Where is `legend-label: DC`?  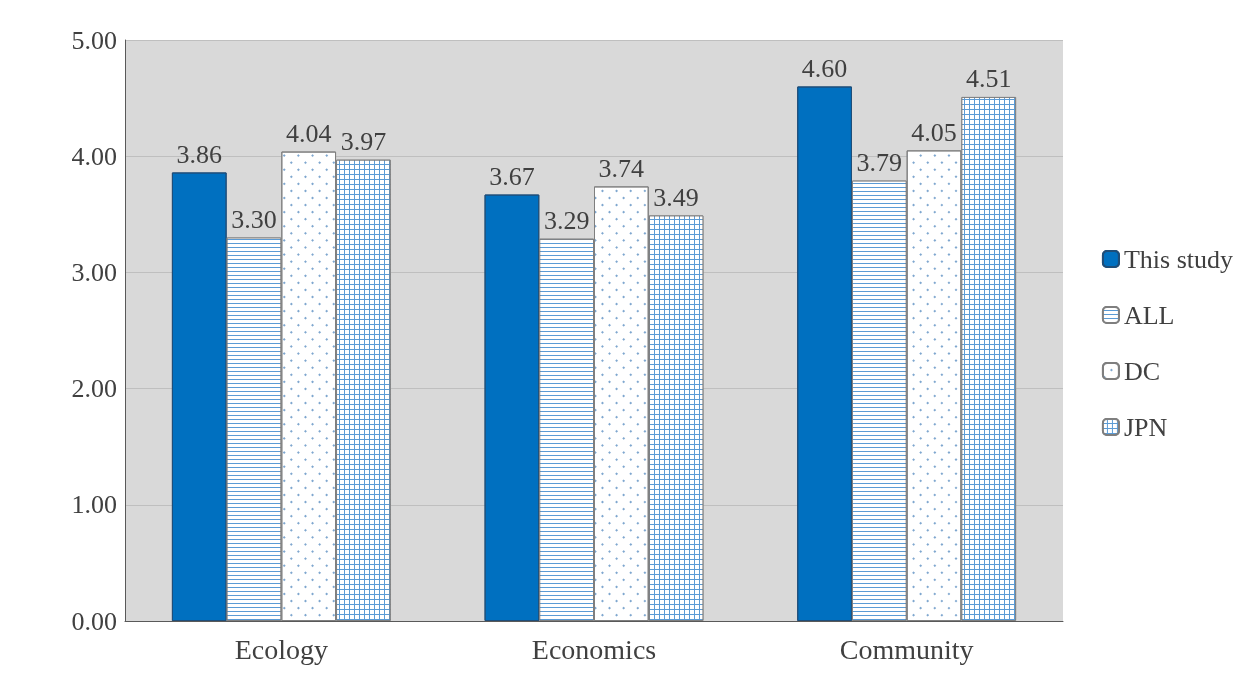
legend-label: DC is located at coordinates (1142, 371).